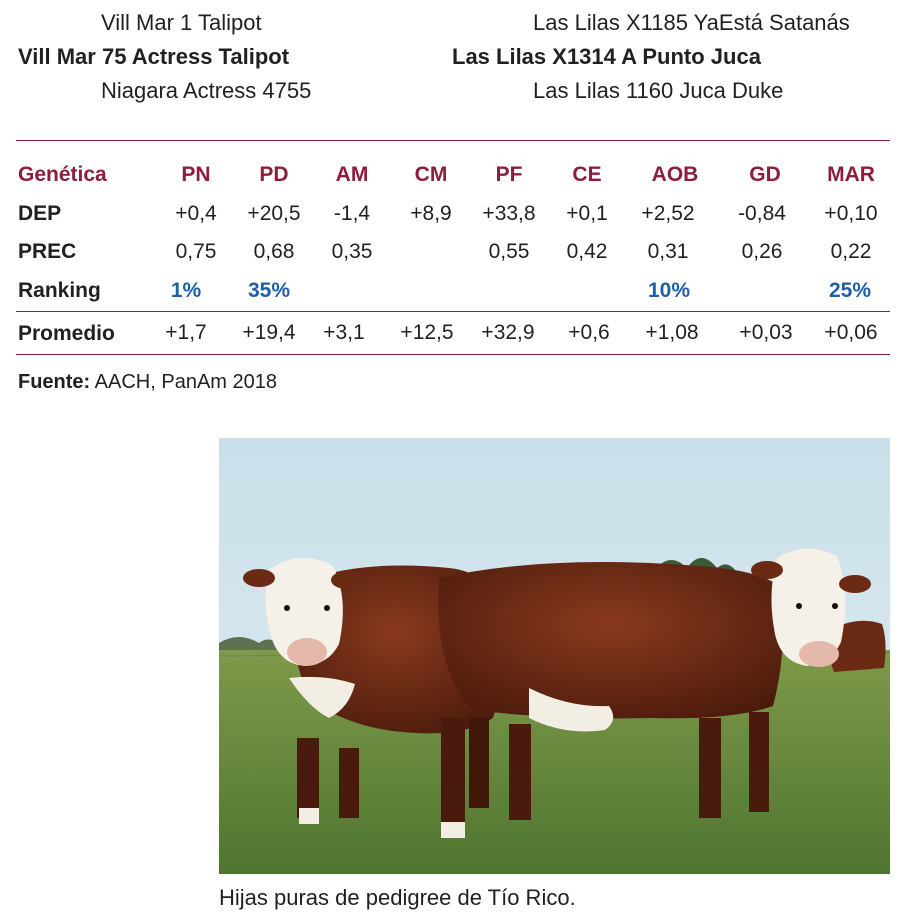 The width and height of the screenshot is (906, 921). What do you see at coordinates (352, 174) in the screenshot?
I see `column-header: AM` at bounding box center [352, 174].